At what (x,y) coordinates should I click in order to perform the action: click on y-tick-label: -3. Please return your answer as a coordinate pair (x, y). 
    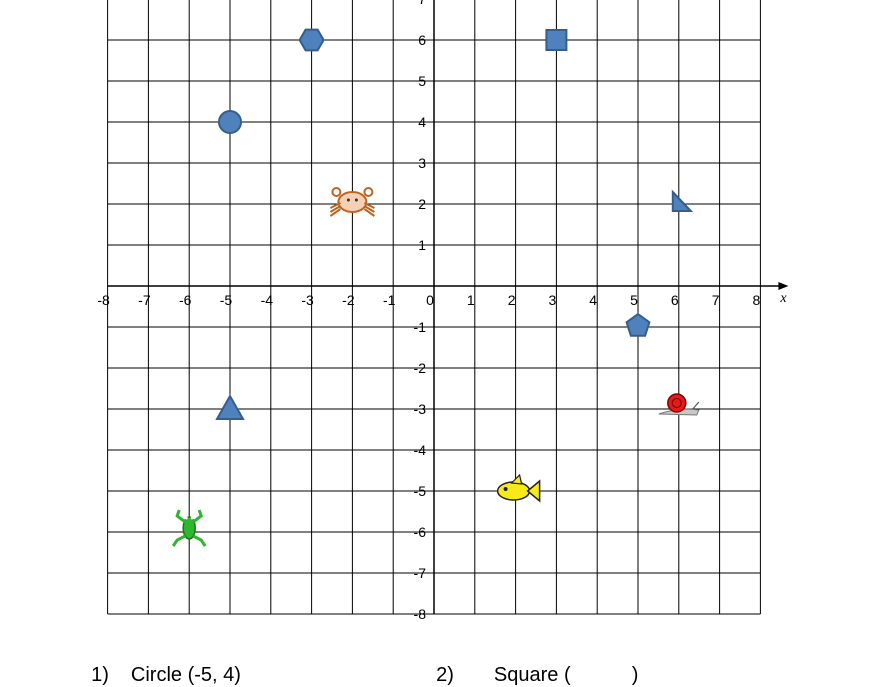
    Looking at the image, I should click on (420, 409).